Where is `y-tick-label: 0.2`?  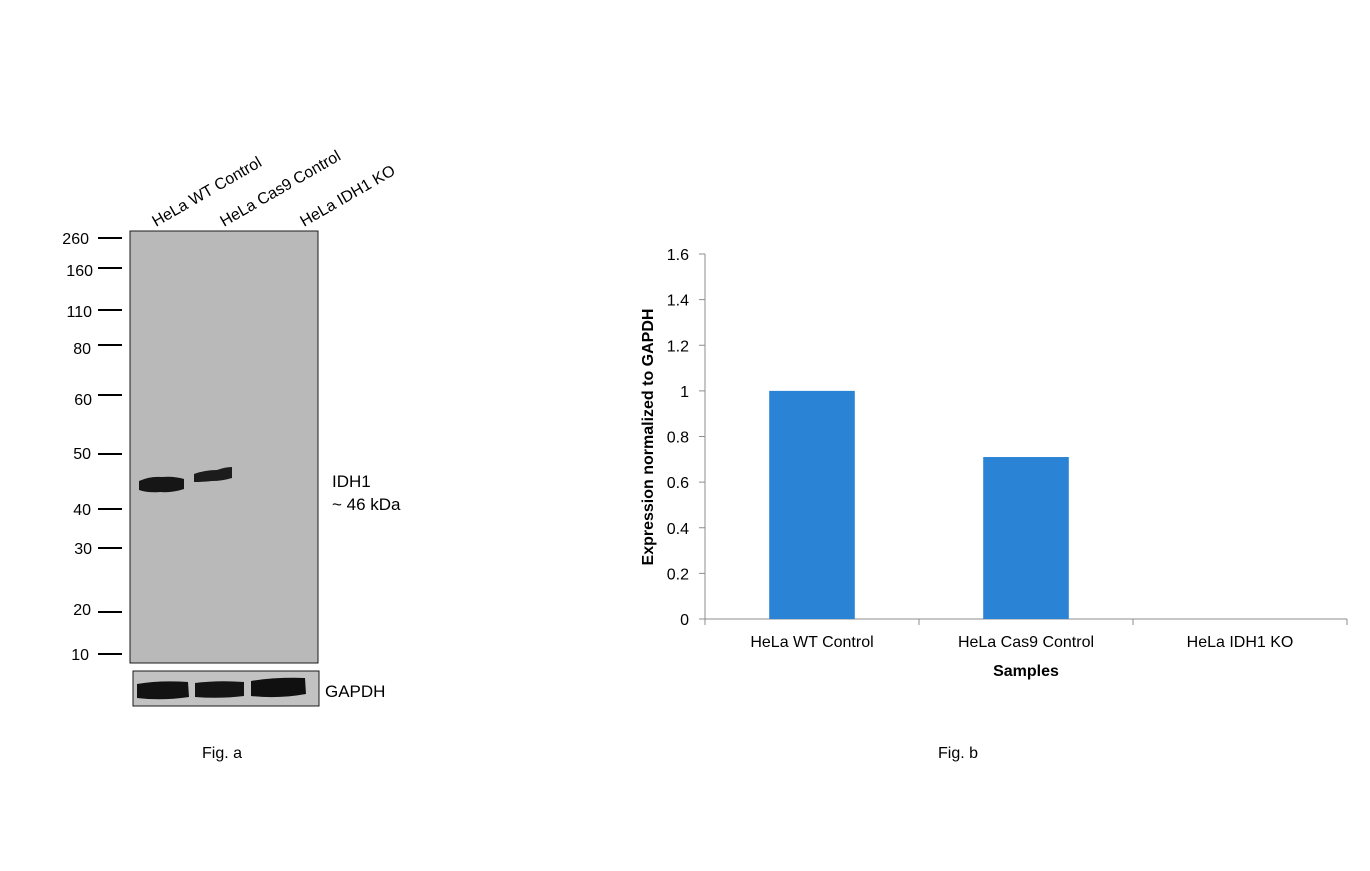
y-tick-label: 0.2 is located at coordinates (678, 574).